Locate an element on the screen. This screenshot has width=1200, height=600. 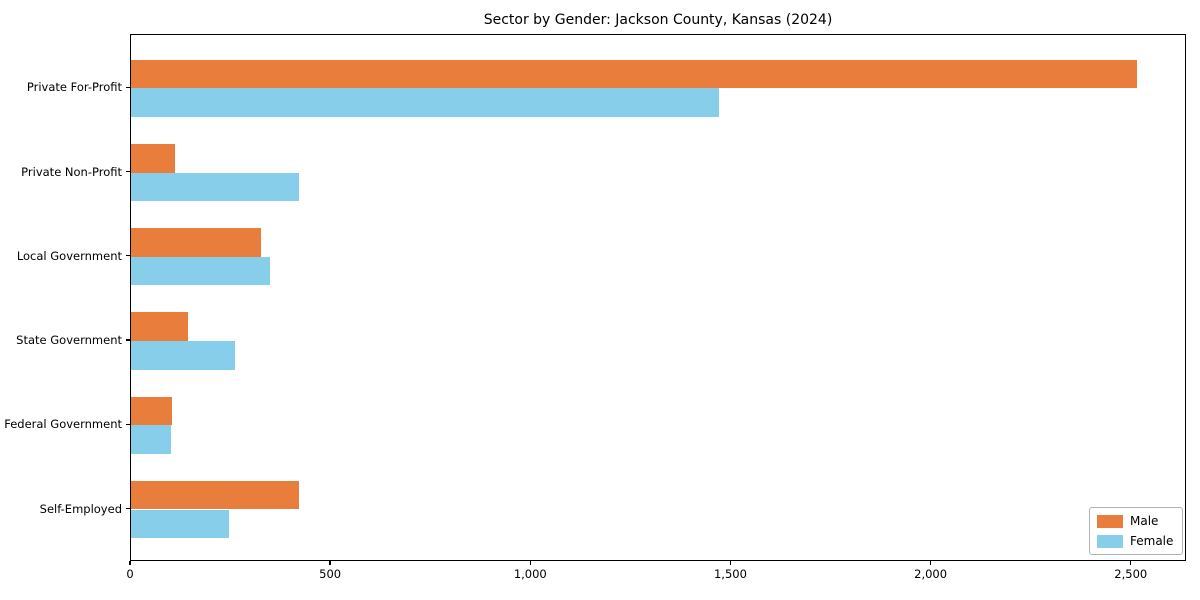
bar-female-local-government is located at coordinates (200, 271).